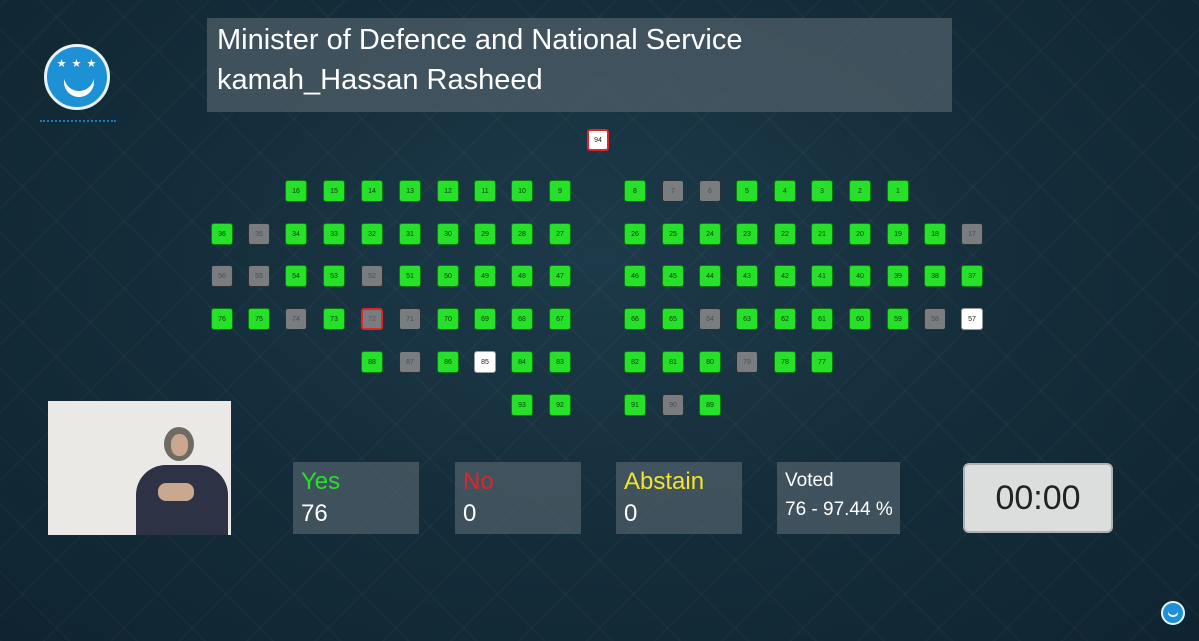  I want to click on seat-87: 87, so click(410, 362).